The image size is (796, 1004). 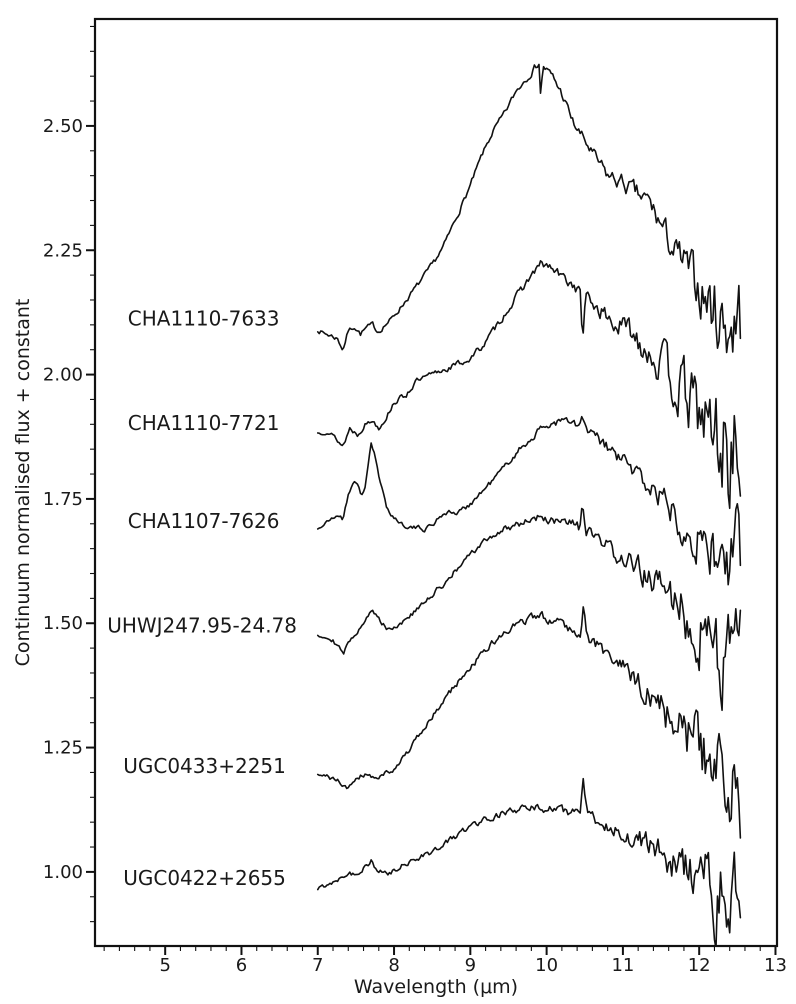 What do you see at coordinates (204, 423) in the screenshot?
I see `series-label-CHA1110-7721: CHA1110-7721` at bounding box center [204, 423].